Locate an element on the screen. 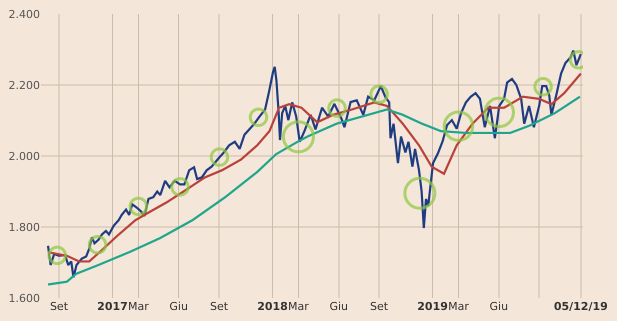 This screenshot has width=617, height=321. x-tick-label: 2018 is located at coordinates (272, 306).